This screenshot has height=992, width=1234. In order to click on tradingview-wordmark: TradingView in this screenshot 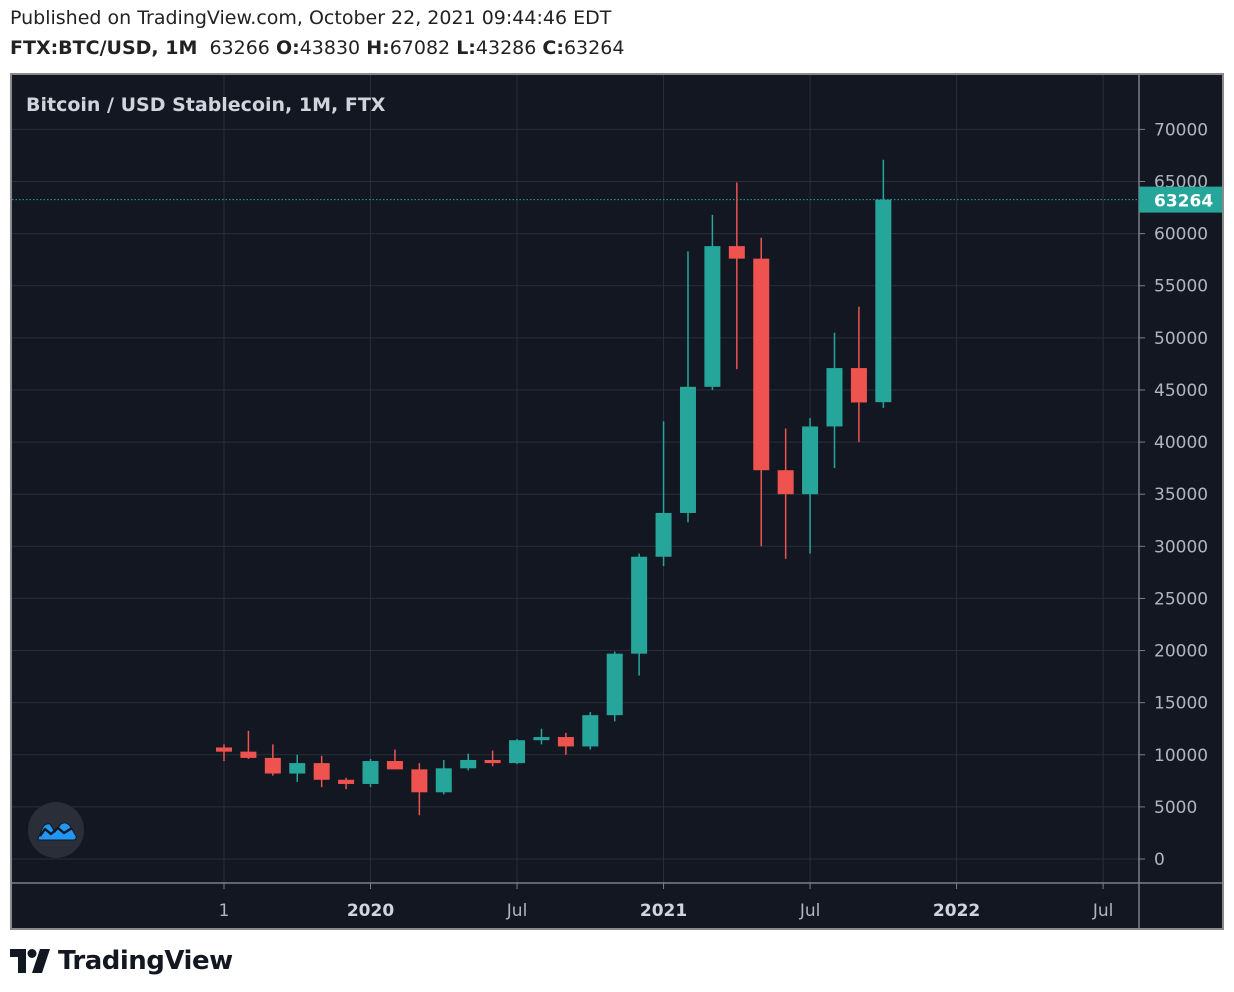, I will do `click(145, 961)`.